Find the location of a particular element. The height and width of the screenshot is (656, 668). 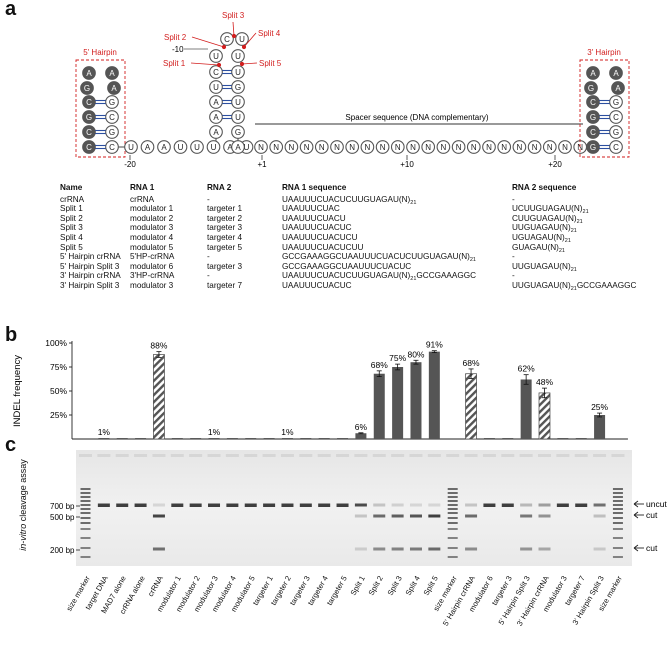

hp3-nt-1-letter: A is located at coordinates (616, 73).